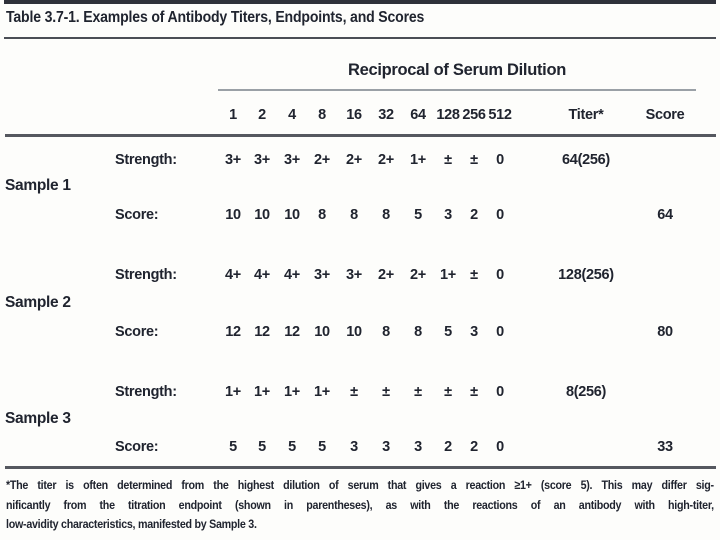  I want to click on strength-row: 1+ 1+ 1+ 1+ ± ± ± ± ± 0, so click(360, 393).